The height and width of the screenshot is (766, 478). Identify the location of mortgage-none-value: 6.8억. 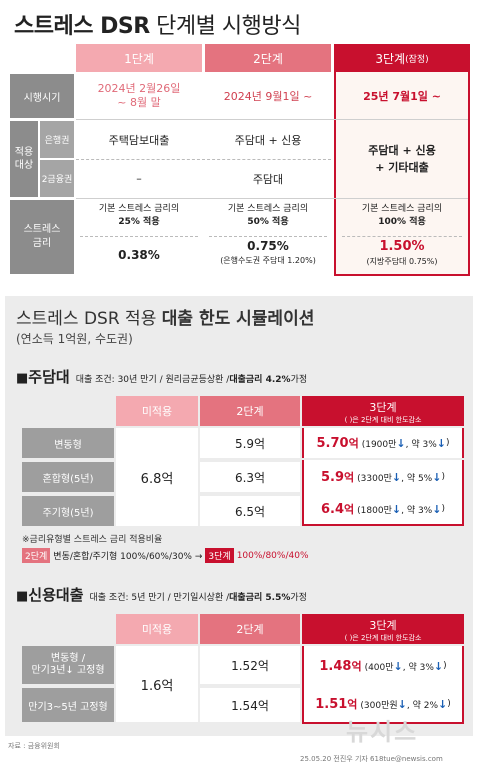
(157, 477).